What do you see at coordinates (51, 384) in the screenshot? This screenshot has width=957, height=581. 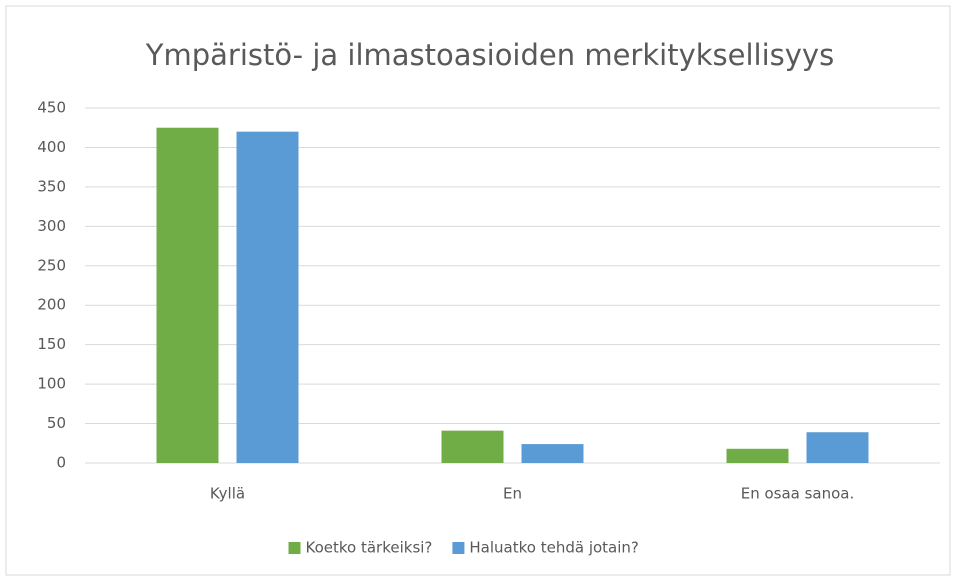 I see `y-tick-label: 100` at bounding box center [51, 384].